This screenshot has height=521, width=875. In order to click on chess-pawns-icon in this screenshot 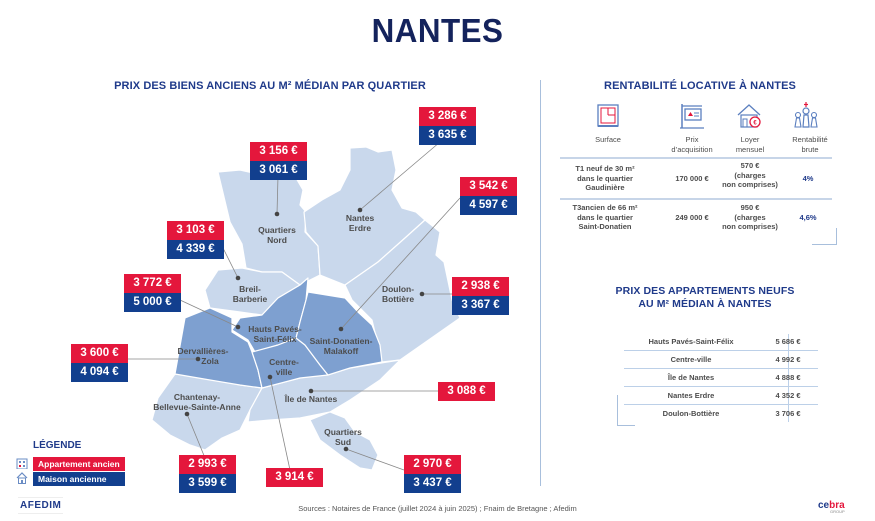, I will do `click(806, 115)`.